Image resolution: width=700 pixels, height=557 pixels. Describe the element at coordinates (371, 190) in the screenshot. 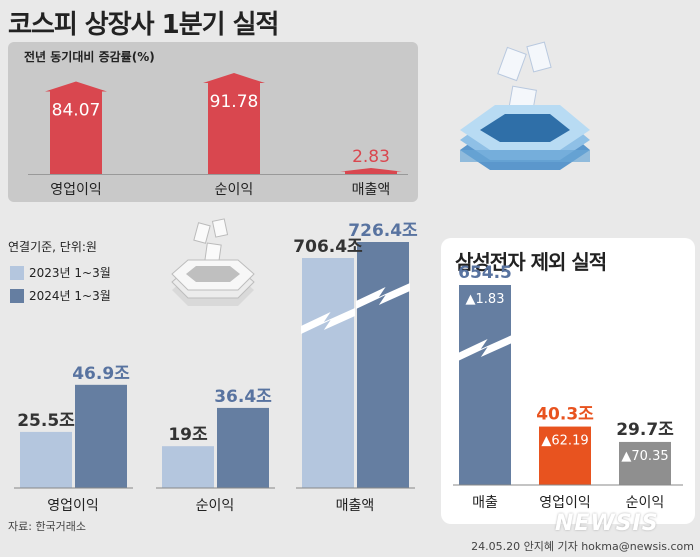

I see `growth-category-label: 매출액` at that location.